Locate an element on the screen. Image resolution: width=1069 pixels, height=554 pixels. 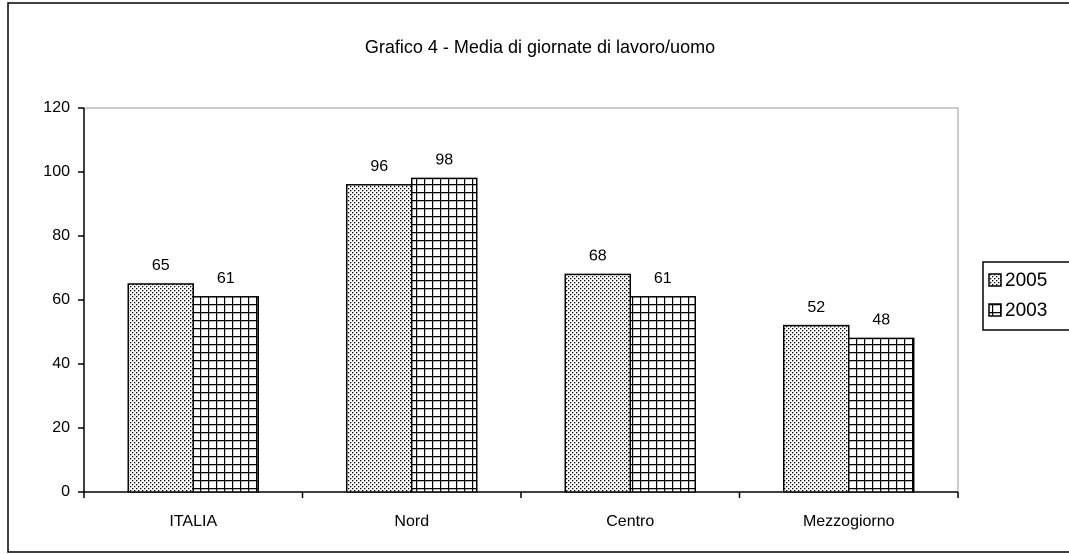
y-tick-label: 80 is located at coordinates (61, 235).